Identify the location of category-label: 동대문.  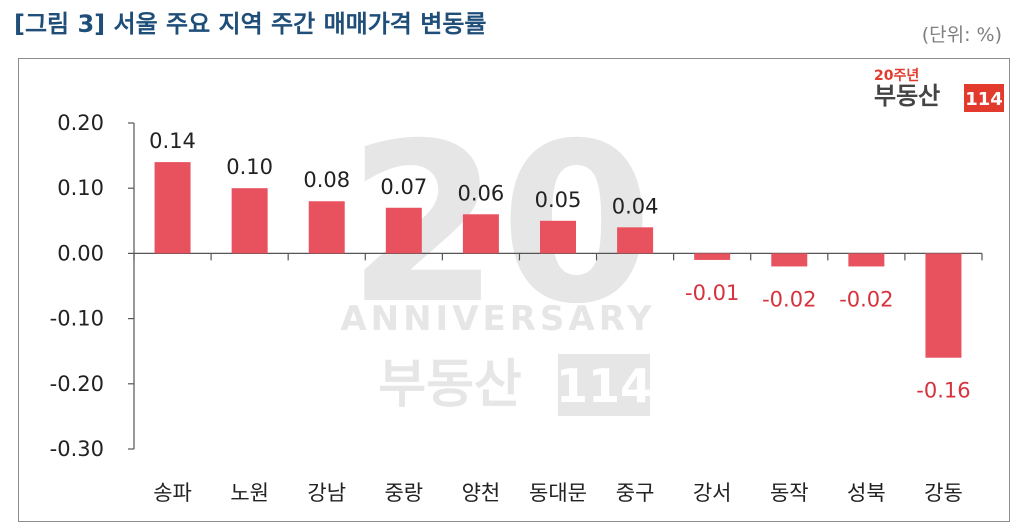
(558, 493).